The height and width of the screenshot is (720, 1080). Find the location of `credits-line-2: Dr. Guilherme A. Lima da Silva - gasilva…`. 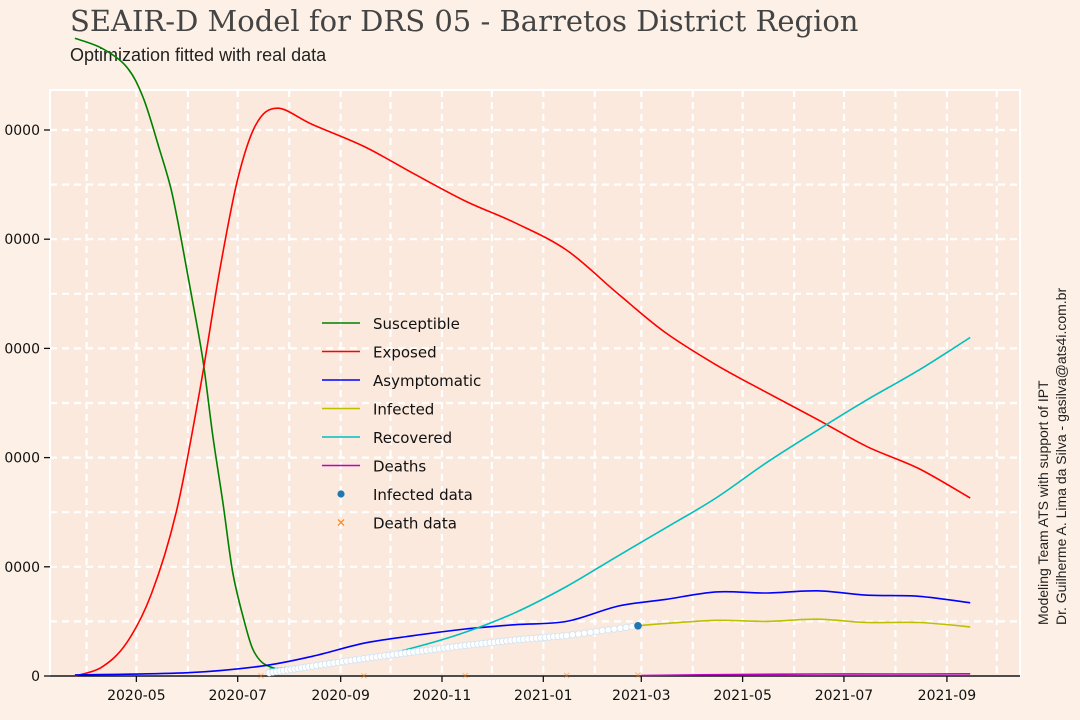

credits-line-2: Dr. Guilherme A. Lima da Silva - gasilva… is located at coordinates (1061, 456).